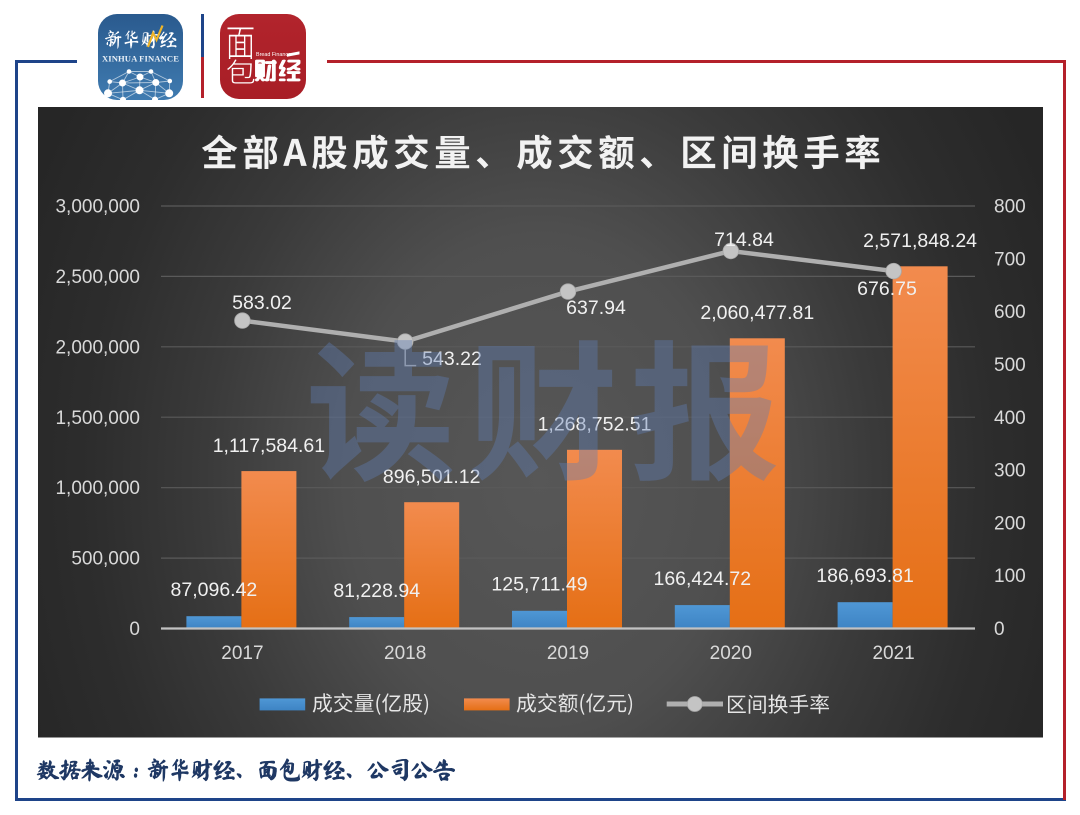 This screenshot has width=1080, height=815. Describe the element at coordinates (1010, 418) in the screenshot. I see `svg-text: 400` at that location.